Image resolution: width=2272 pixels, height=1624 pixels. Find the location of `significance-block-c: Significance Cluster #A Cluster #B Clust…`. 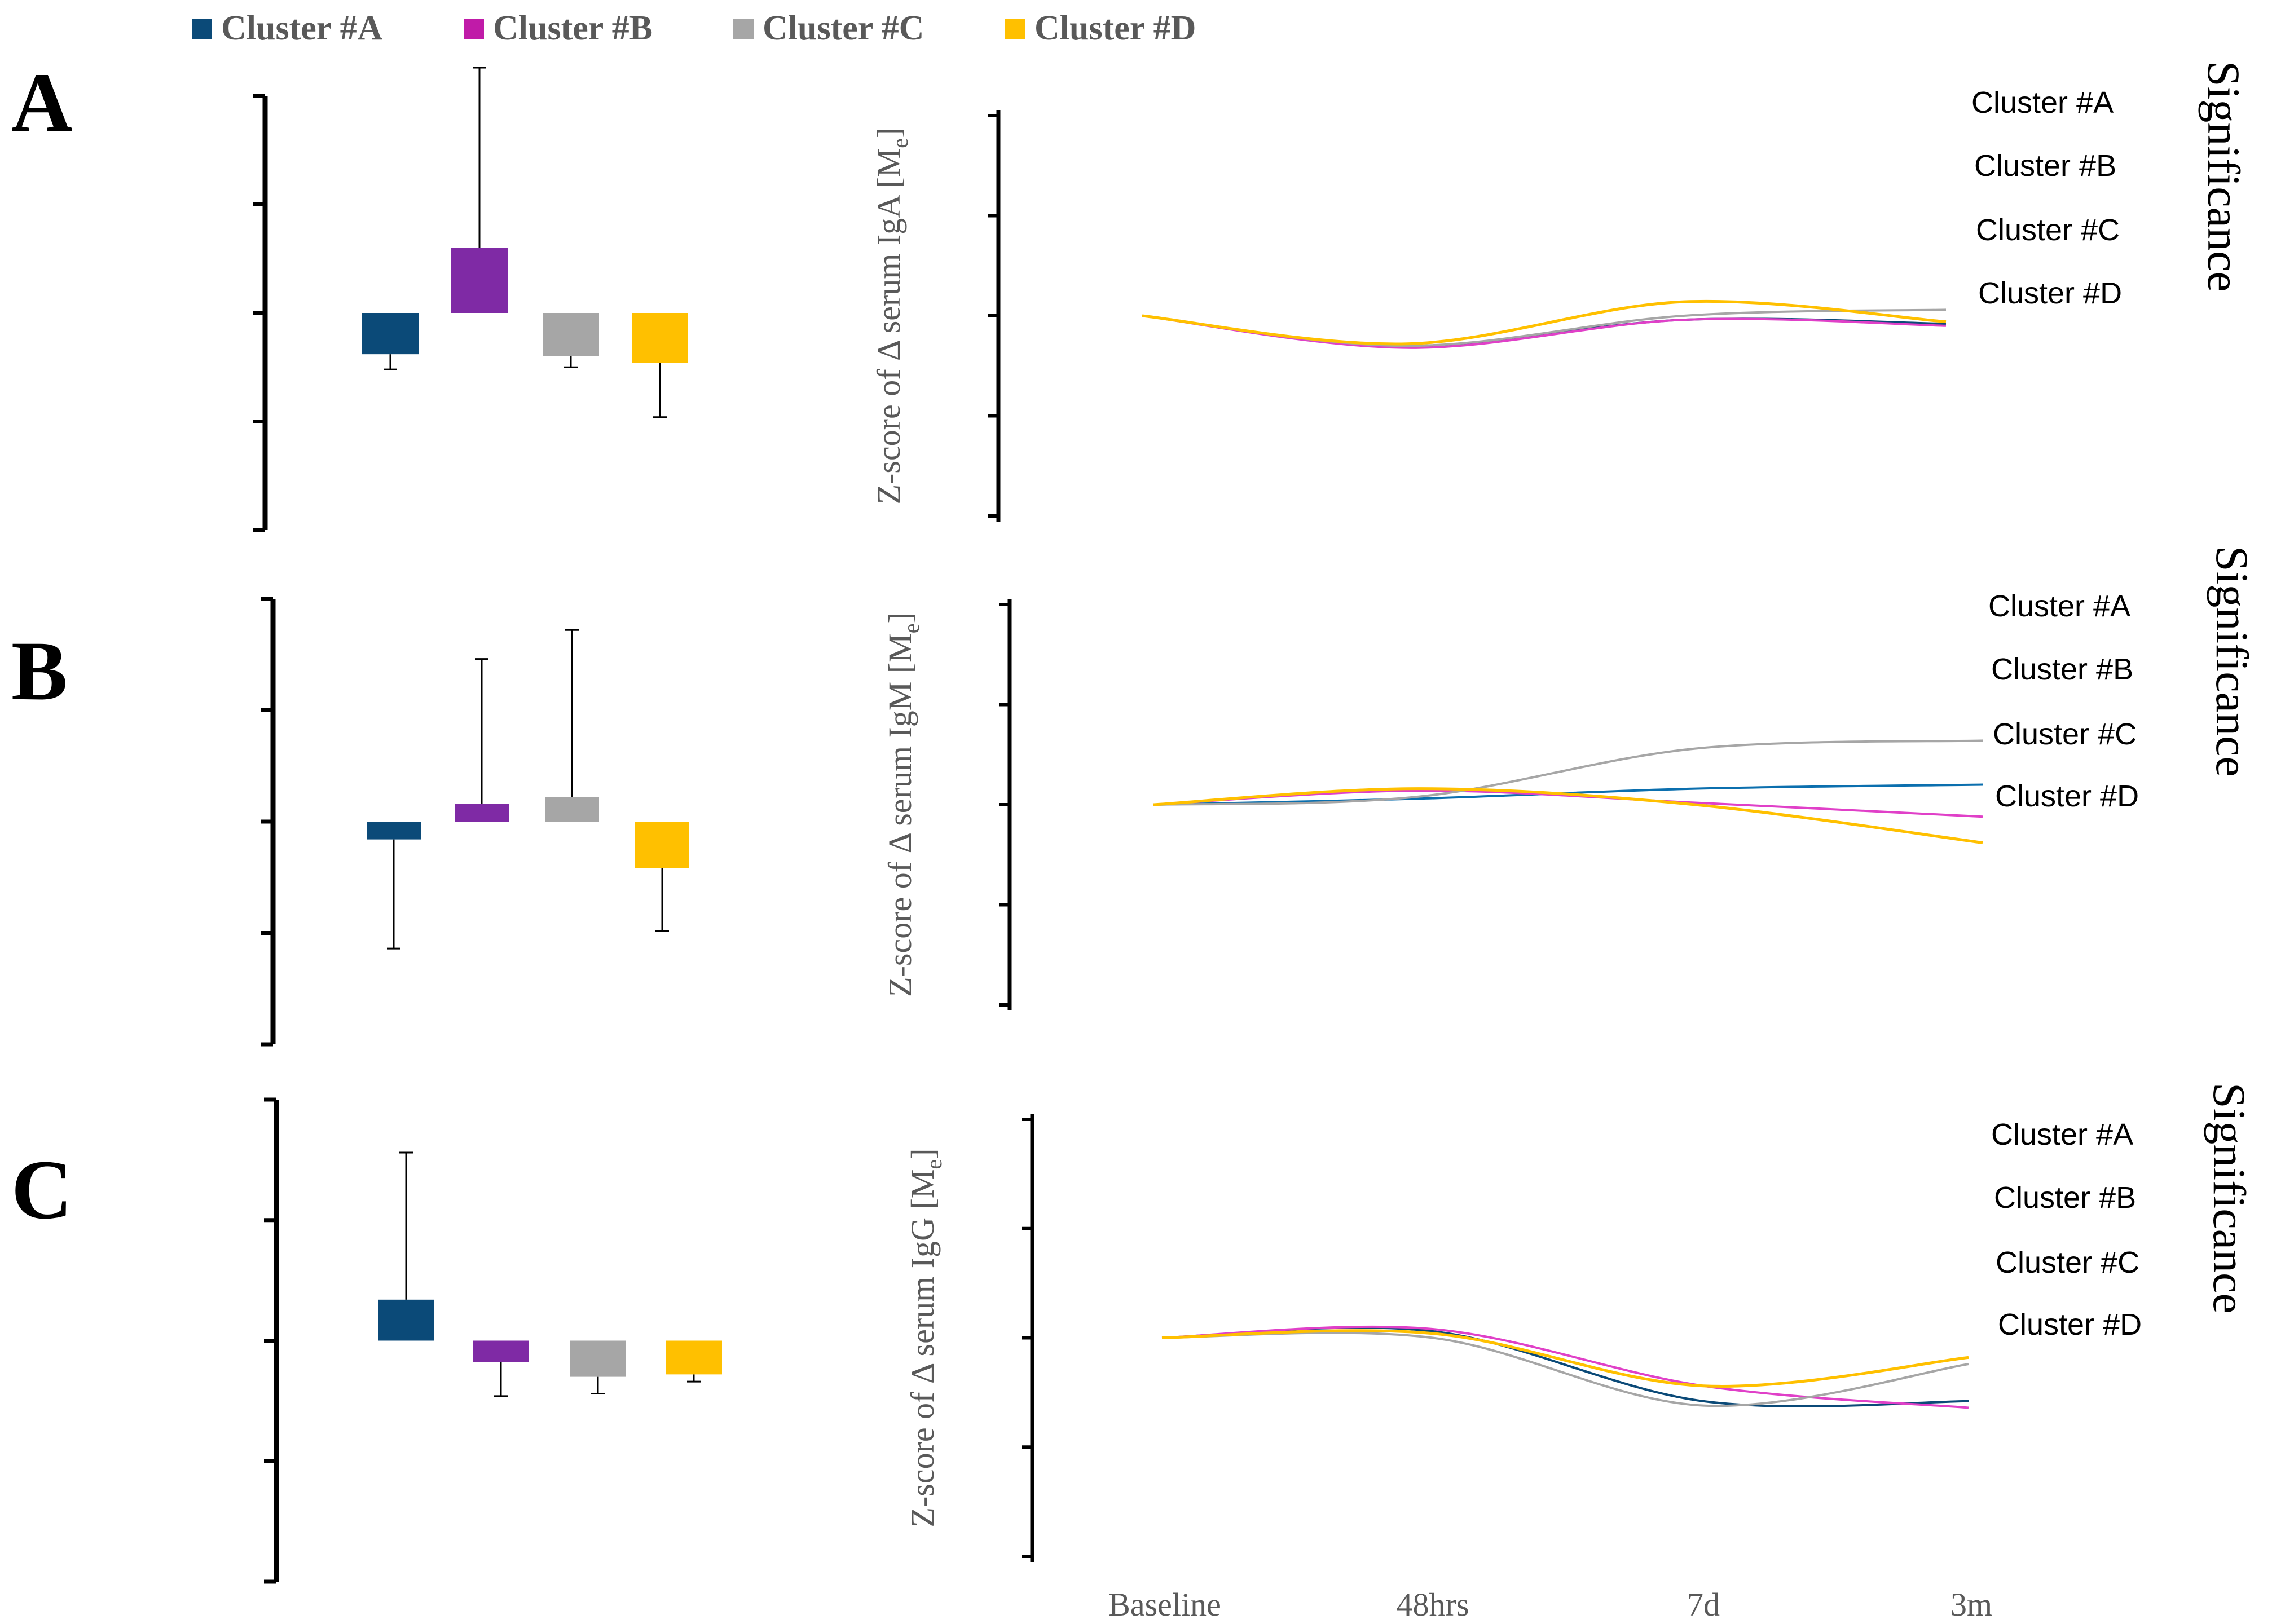

significance-block-c: Significance Cluster #A Cluster #B Clust… is located at coordinates (2123, 1212).